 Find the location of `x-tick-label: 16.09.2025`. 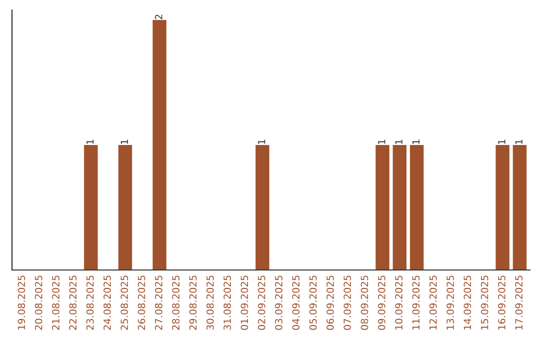

x-tick-label: 16.09.2025 is located at coordinates (502, 303).